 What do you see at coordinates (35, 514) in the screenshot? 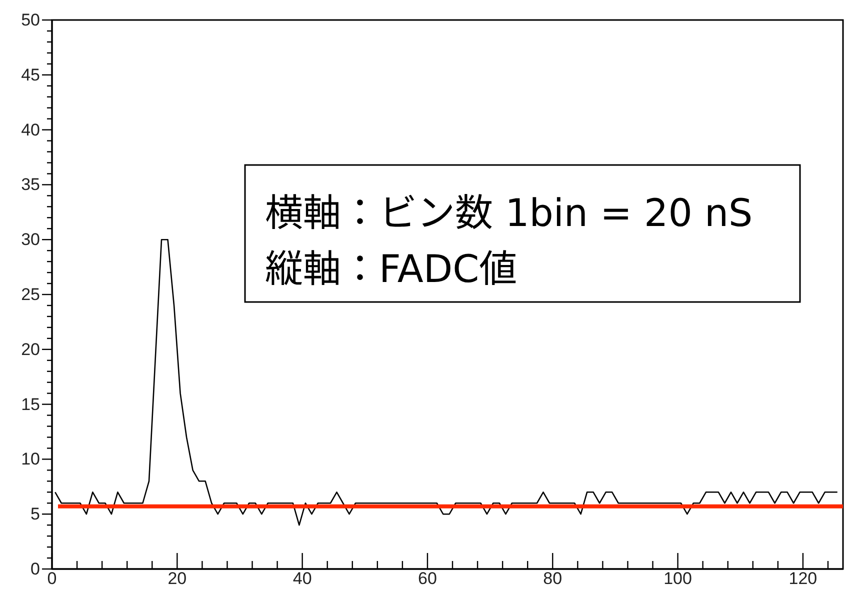
I see `y-tick-label: 5` at bounding box center [35, 514].